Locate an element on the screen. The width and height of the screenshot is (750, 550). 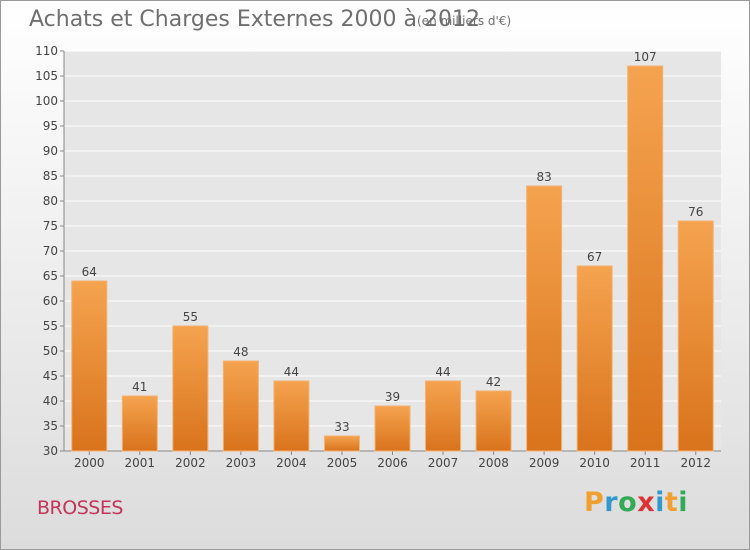
logo-letter: t is located at coordinates (671, 502).